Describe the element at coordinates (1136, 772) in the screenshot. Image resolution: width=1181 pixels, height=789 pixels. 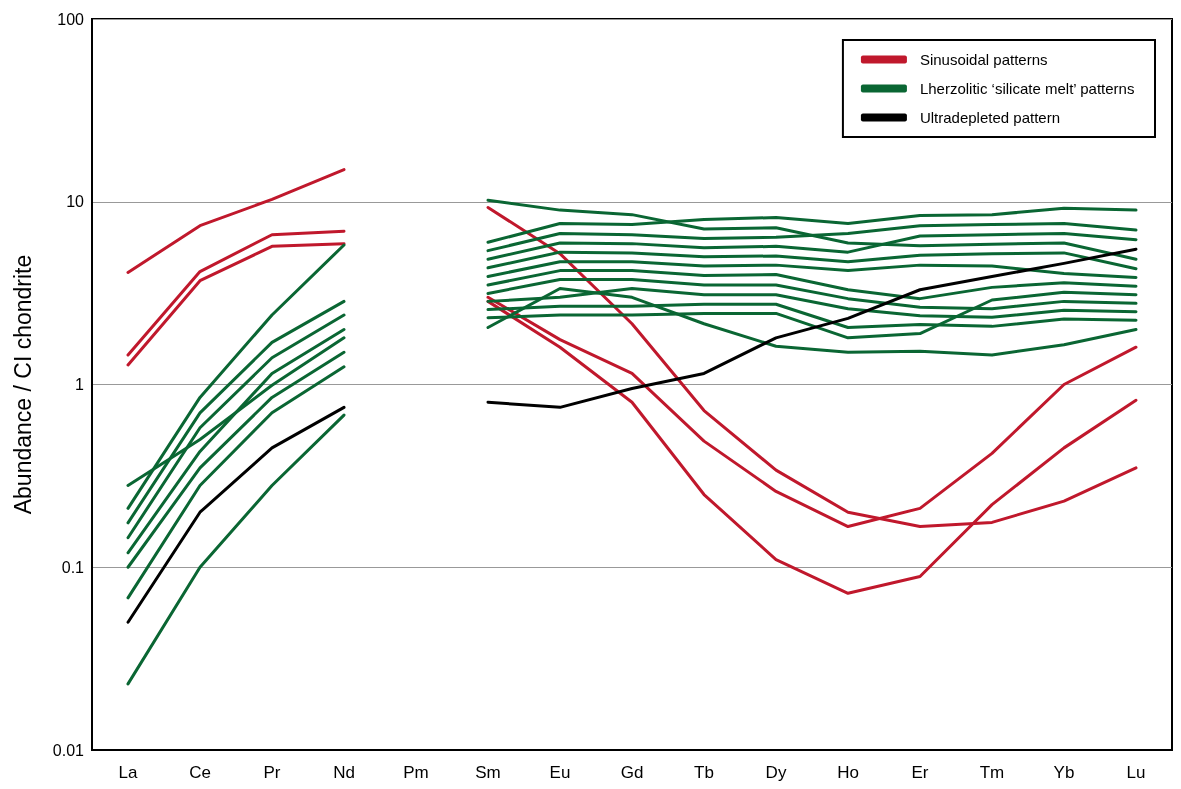
I see `x-tick-label: Lu` at that location.